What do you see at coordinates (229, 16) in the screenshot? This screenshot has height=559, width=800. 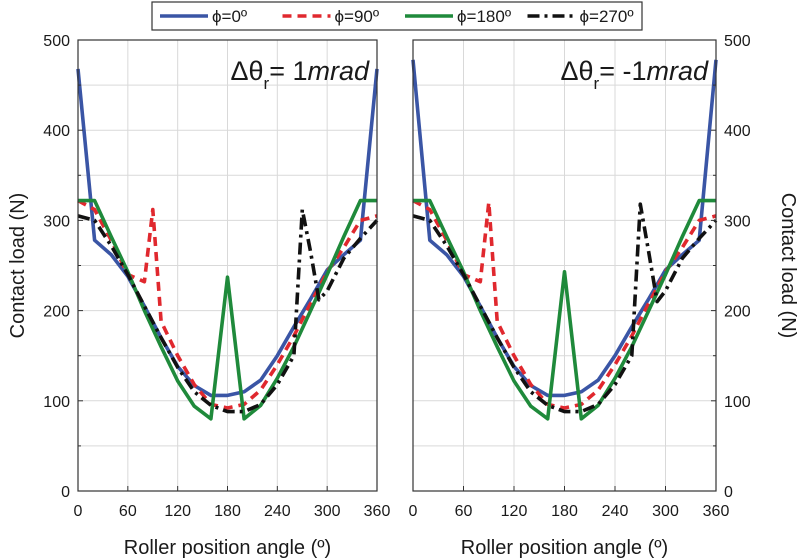 I see `legend-label-1: ϕ=0º` at bounding box center [229, 16].